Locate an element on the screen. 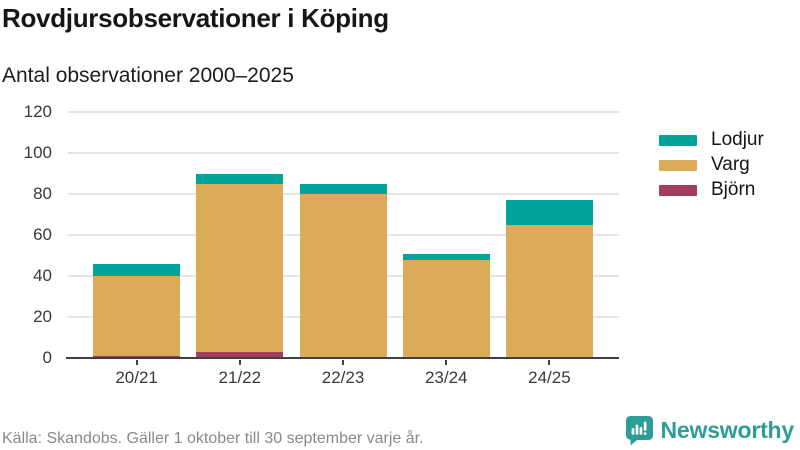 The width and height of the screenshot is (800, 450). legend-label: Varg is located at coordinates (730, 164).